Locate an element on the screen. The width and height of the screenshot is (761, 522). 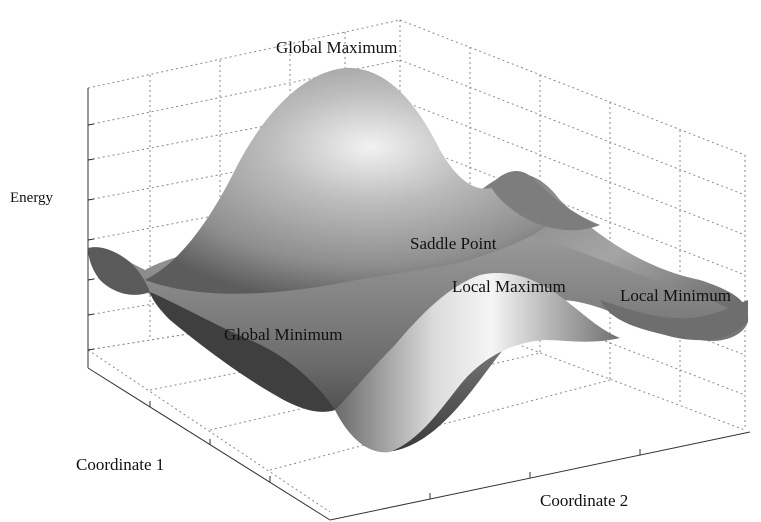
coordinate-1-axis-label: Coordinate 1 is located at coordinates (120, 464).